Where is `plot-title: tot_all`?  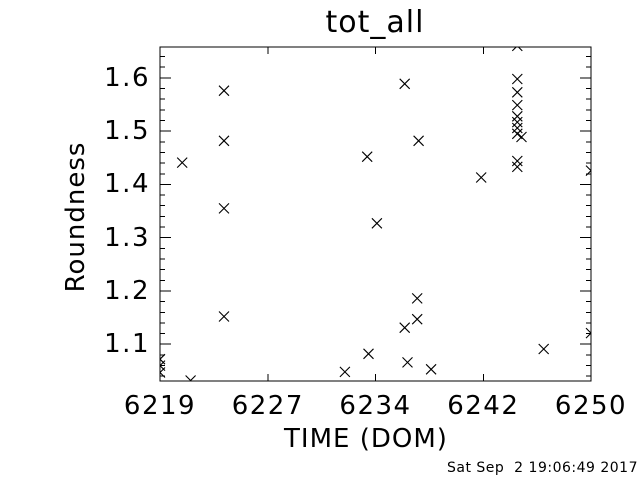 plot-title: tot_all is located at coordinates (375, 22).